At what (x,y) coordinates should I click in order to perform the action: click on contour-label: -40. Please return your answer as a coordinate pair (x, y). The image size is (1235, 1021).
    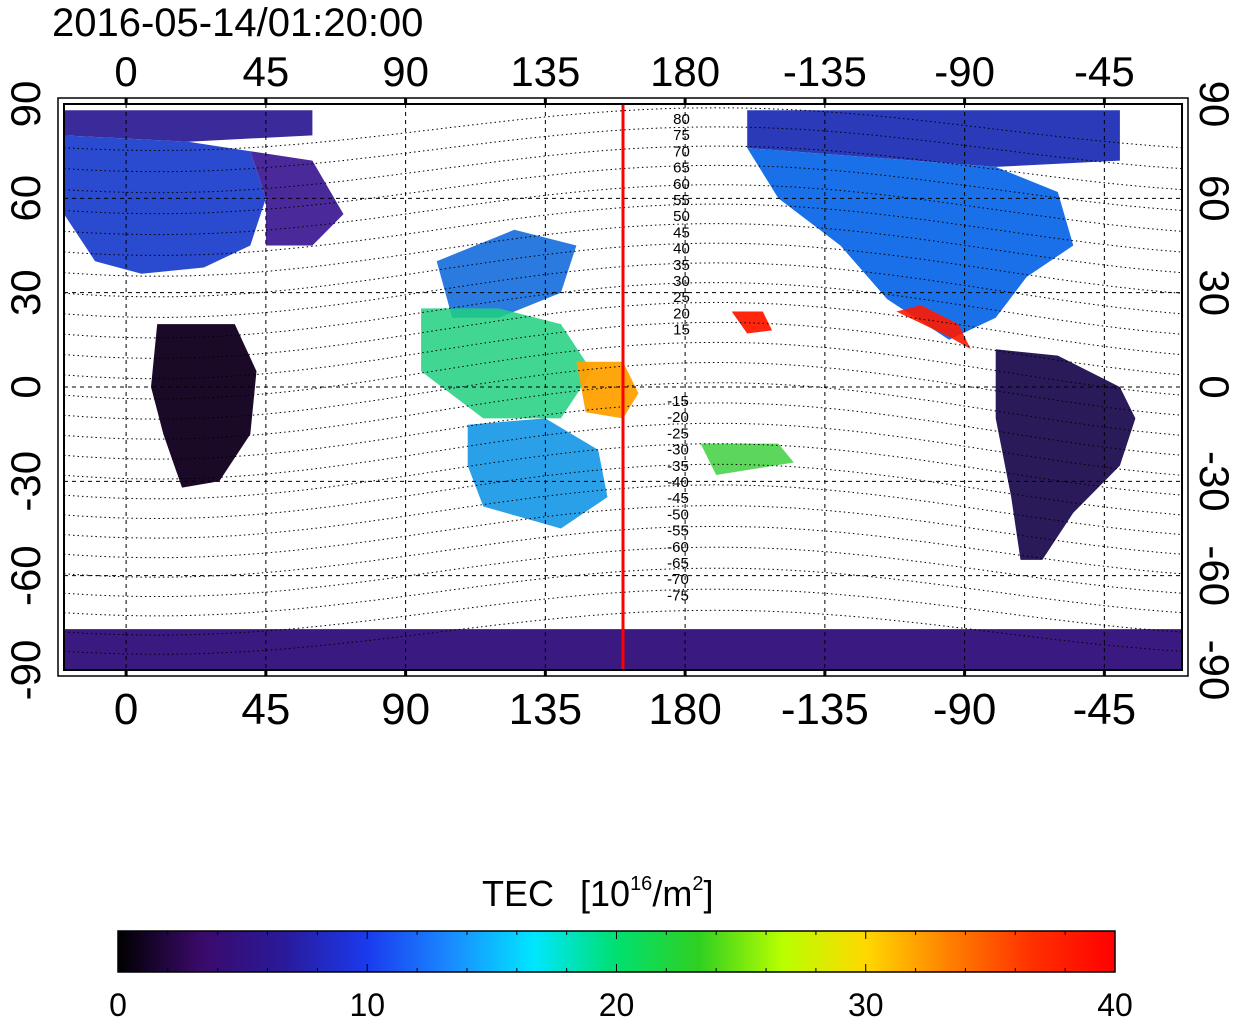
    Looking at the image, I should click on (678, 482).